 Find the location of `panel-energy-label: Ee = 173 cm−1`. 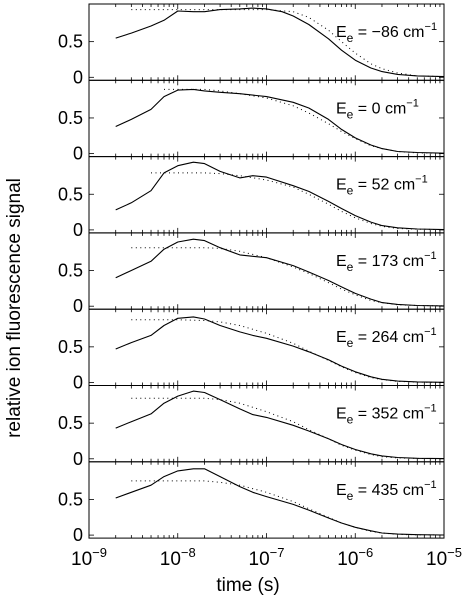

panel-energy-label: Ee = 173 cm−1 is located at coordinates (386, 262).